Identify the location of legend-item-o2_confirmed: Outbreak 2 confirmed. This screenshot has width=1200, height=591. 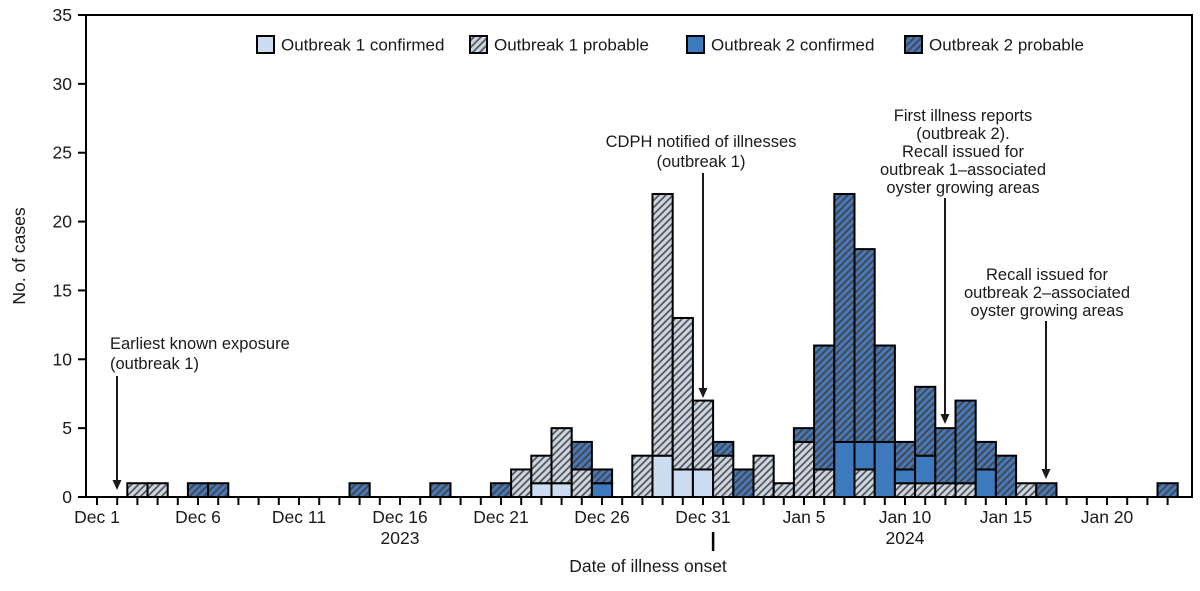
(780, 45).